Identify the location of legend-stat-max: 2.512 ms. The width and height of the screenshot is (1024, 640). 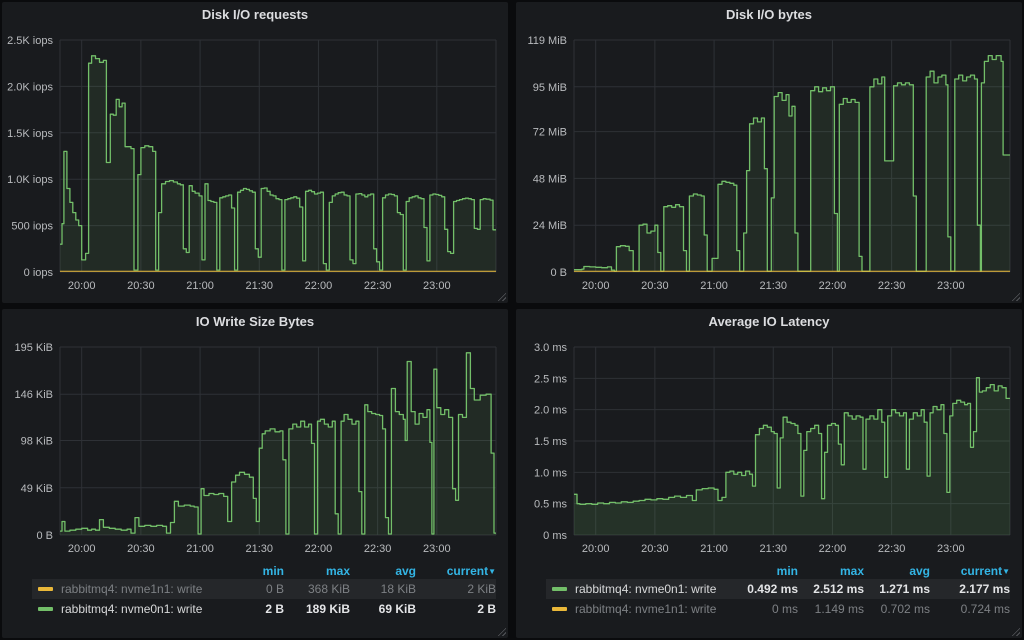
(838, 589).